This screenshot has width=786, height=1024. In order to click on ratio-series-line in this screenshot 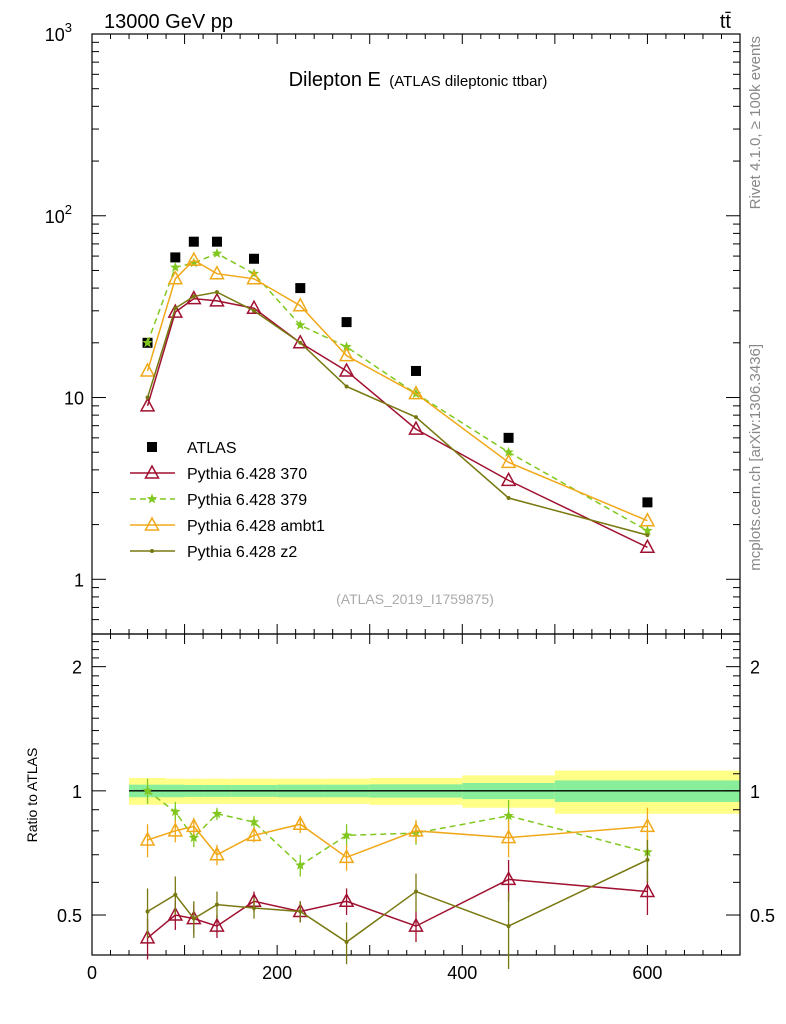, I will do `click(397, 908)`.